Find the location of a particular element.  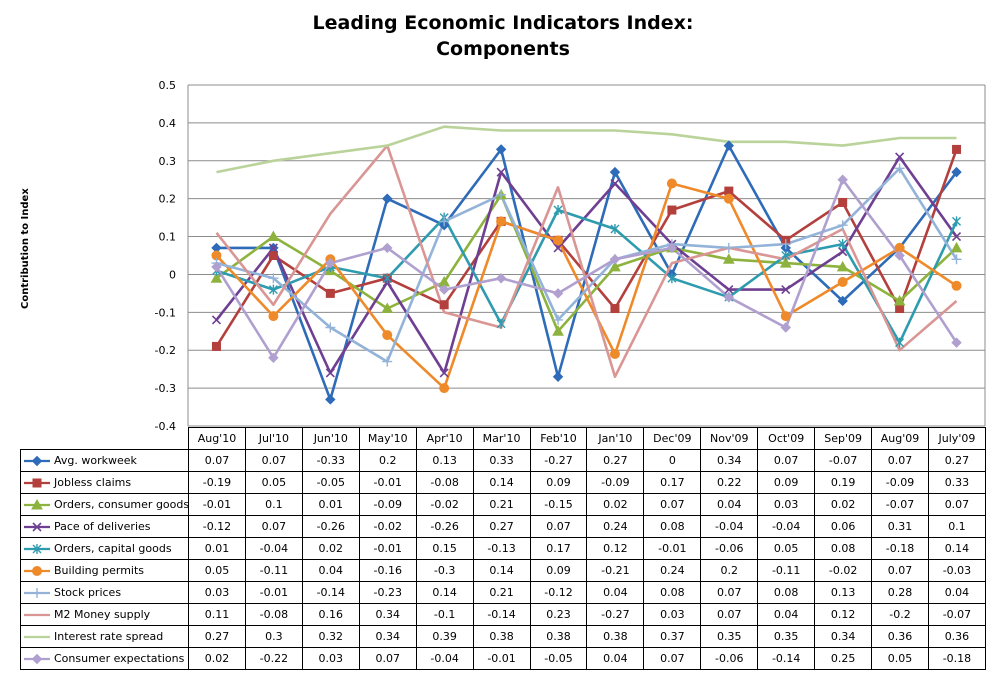

category-label: Aug'09 is located at coordinates (900, 438).